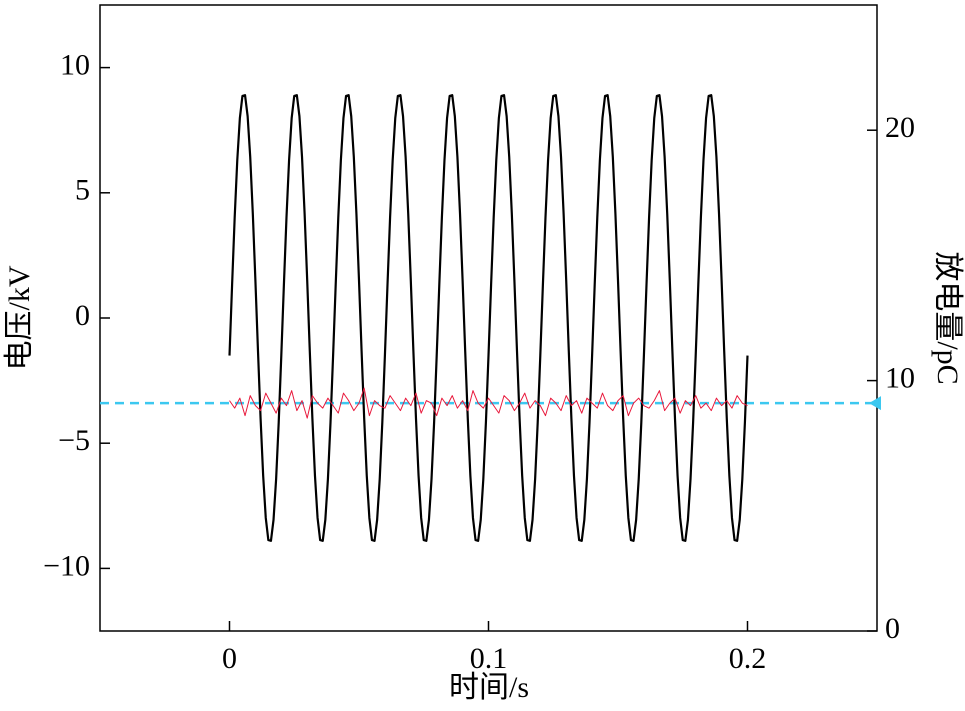 The width and height of the screenshot is (965, 711). Describe the element at coordinates (947, 317) in the screenshot. I see `y2-axis-label: 放电量/pC` at that location.